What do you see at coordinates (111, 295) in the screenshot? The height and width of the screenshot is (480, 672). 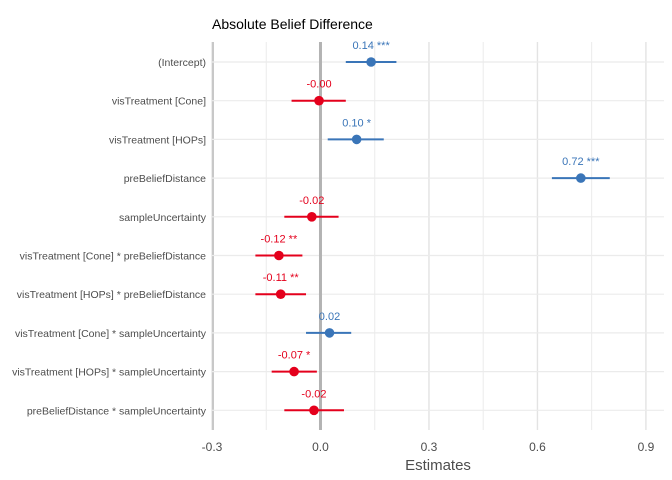 I see `term-label: visTreatment [HOPs] * preBeliefDistance` at bounding box center [111, 295].